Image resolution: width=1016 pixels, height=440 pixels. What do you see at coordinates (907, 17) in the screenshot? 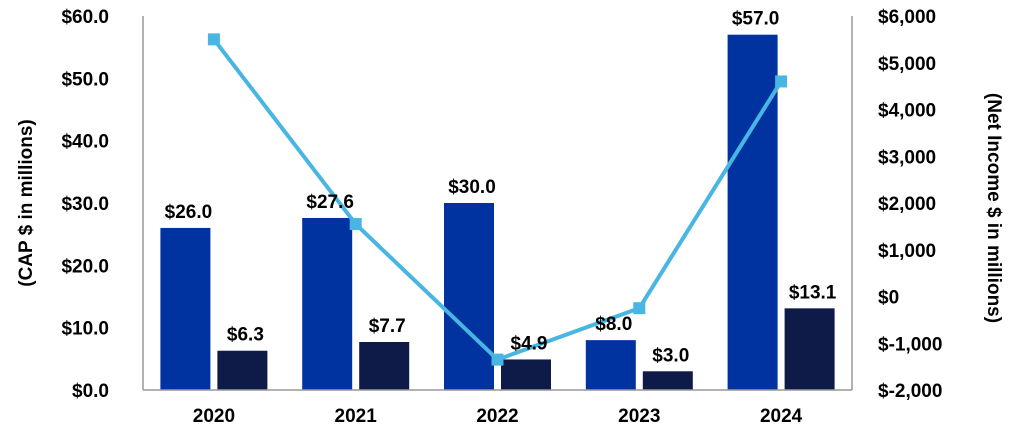
I see `right-y-tick-8: $6,000` at bounding box center [907, 17].